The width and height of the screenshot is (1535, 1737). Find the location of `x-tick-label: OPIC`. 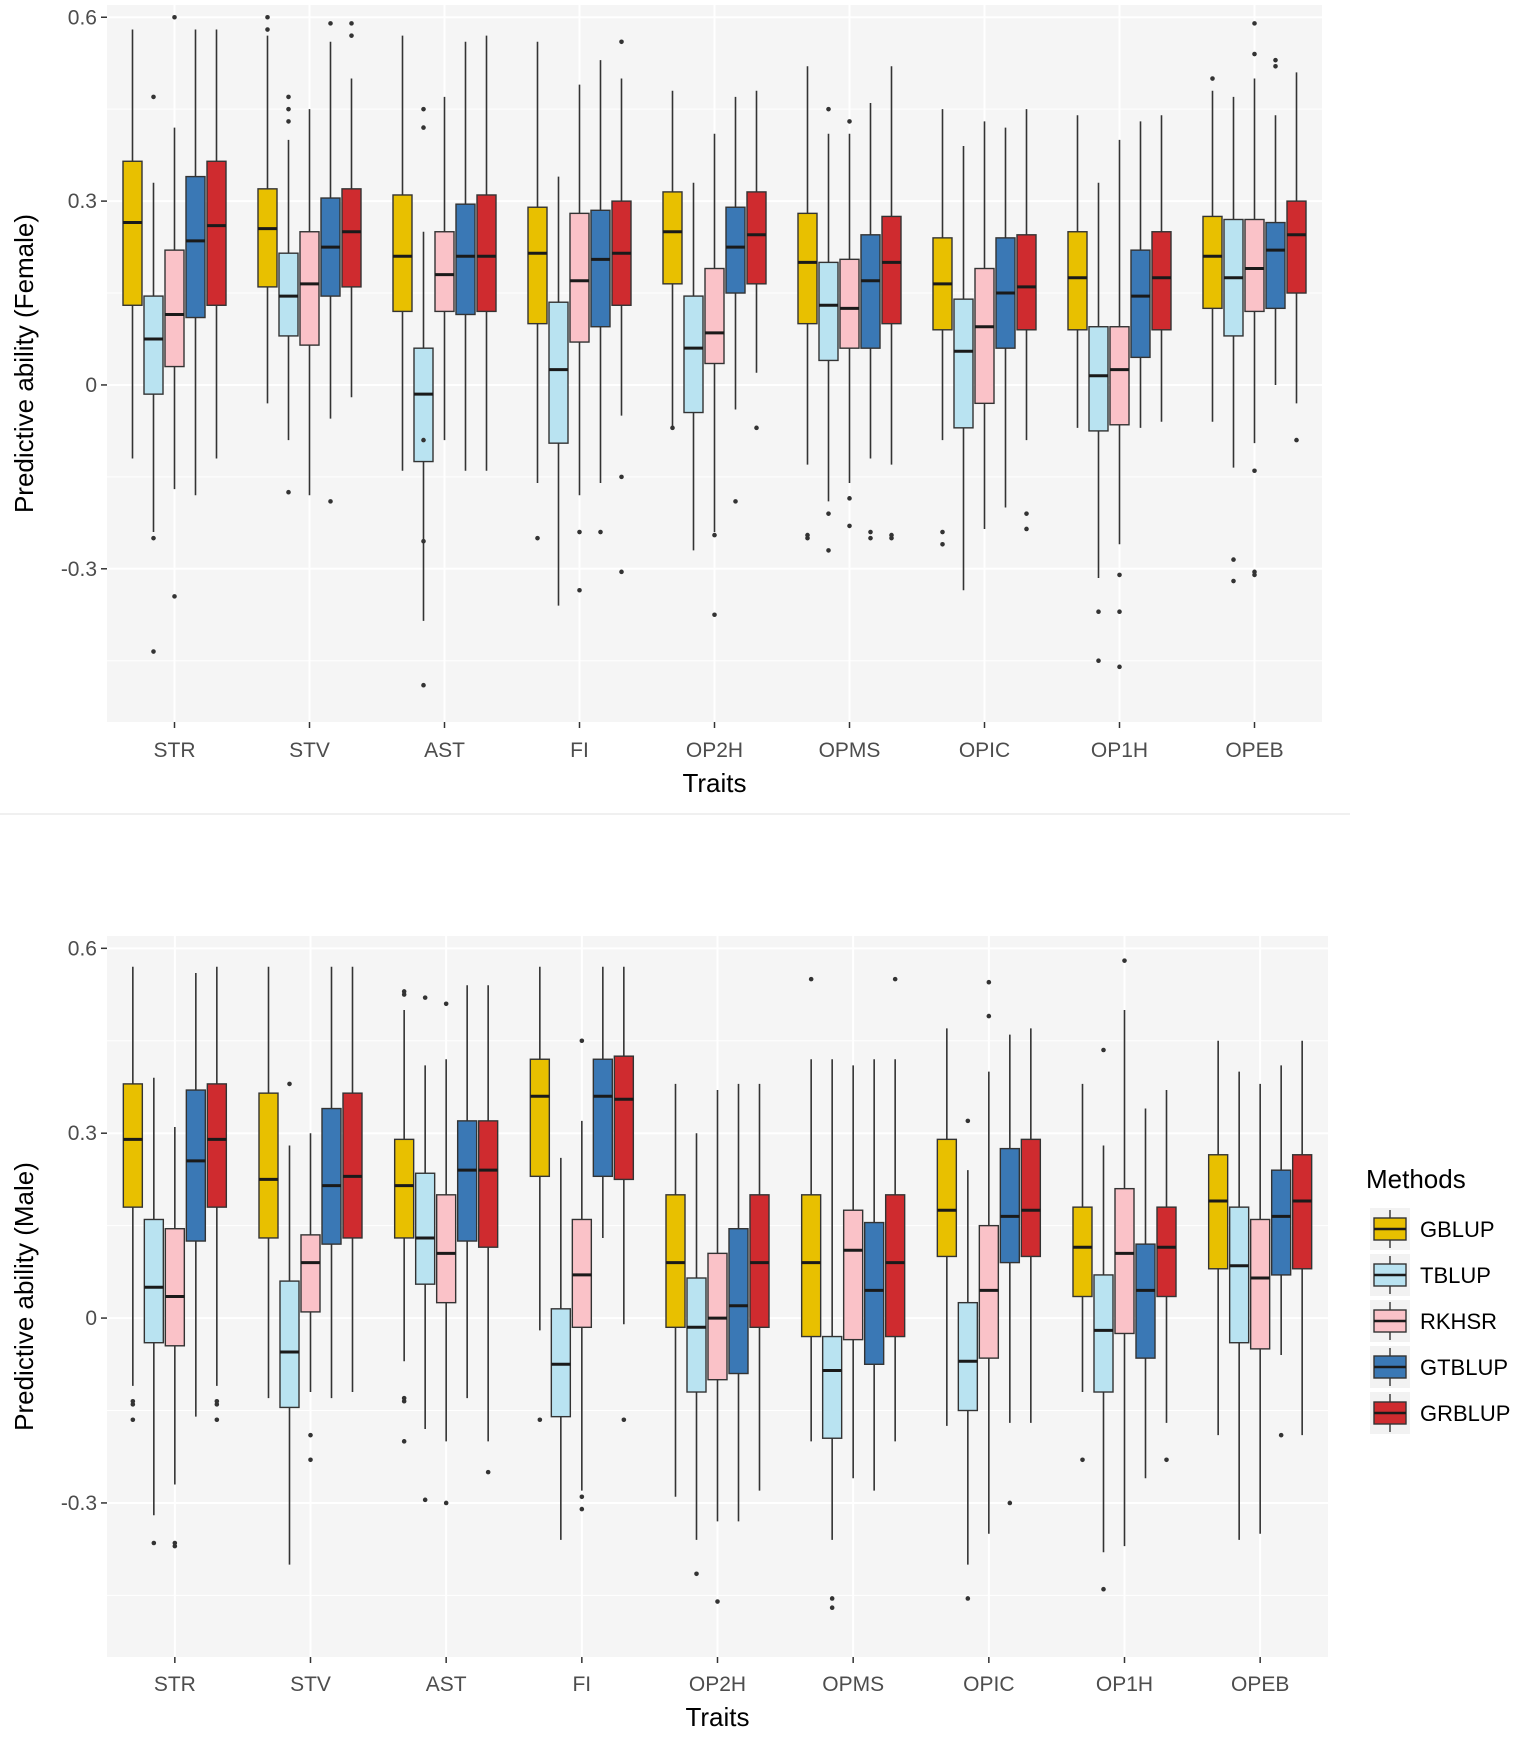

x-tick-label: OPIC is located at coordinates (988, 1684).